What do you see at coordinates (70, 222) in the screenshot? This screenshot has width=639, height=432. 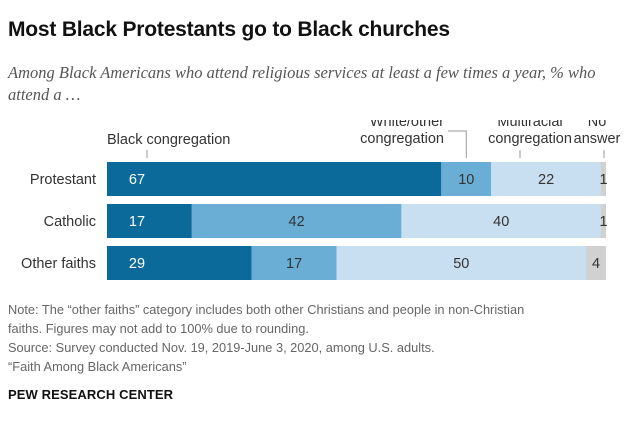 I see `category-label: Catholic` at bounding box center [70, 222].